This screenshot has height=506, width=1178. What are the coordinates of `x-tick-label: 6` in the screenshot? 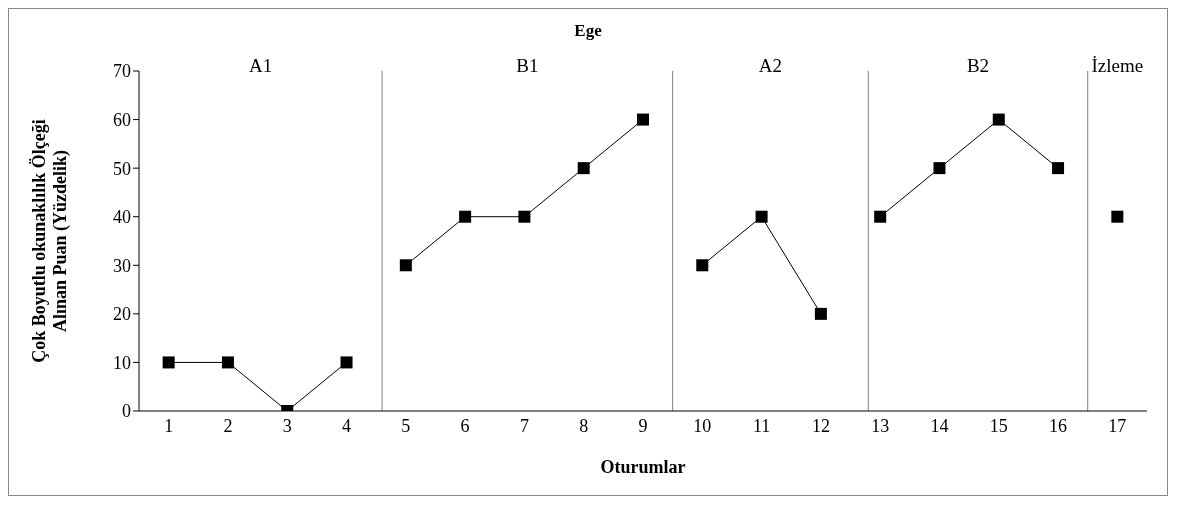 It's located at (465, 425).